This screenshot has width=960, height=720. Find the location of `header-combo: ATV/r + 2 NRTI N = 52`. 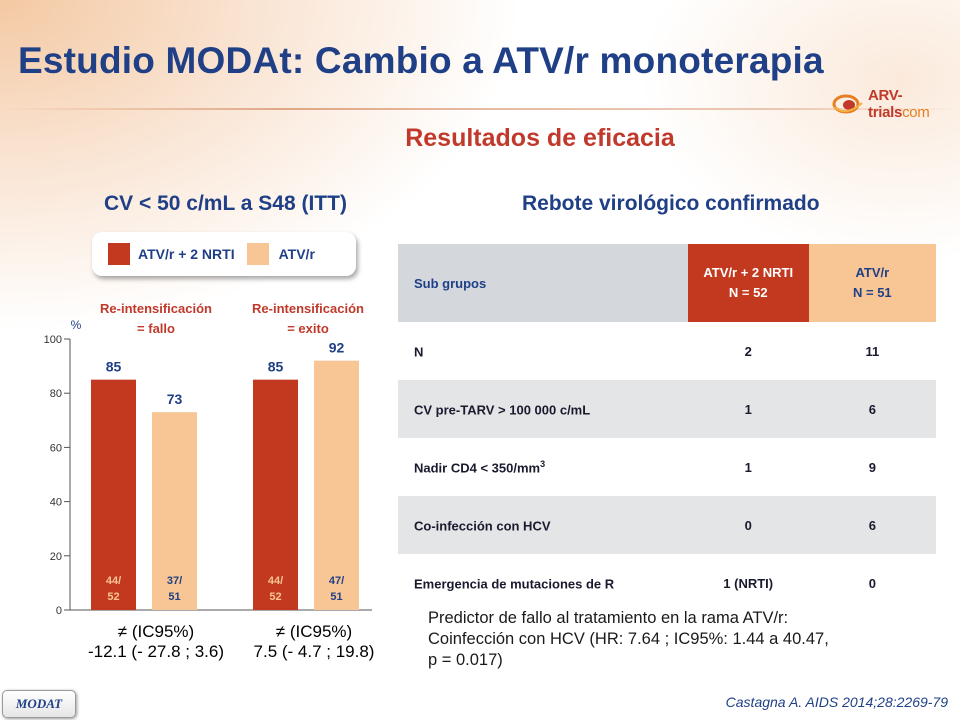

header-combo: ATV/r + 2 NRTI N = 52 is located at coordinates (748, 283).